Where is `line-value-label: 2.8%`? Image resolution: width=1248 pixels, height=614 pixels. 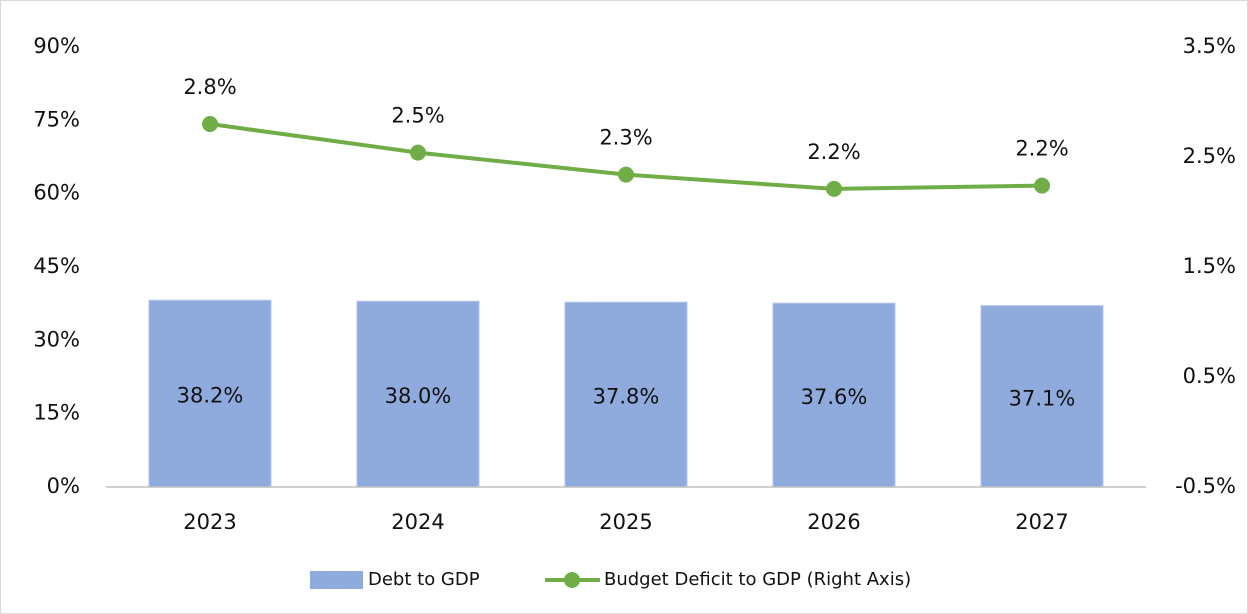
line-value-label: 2.8% is located at coordinates (209, 87).